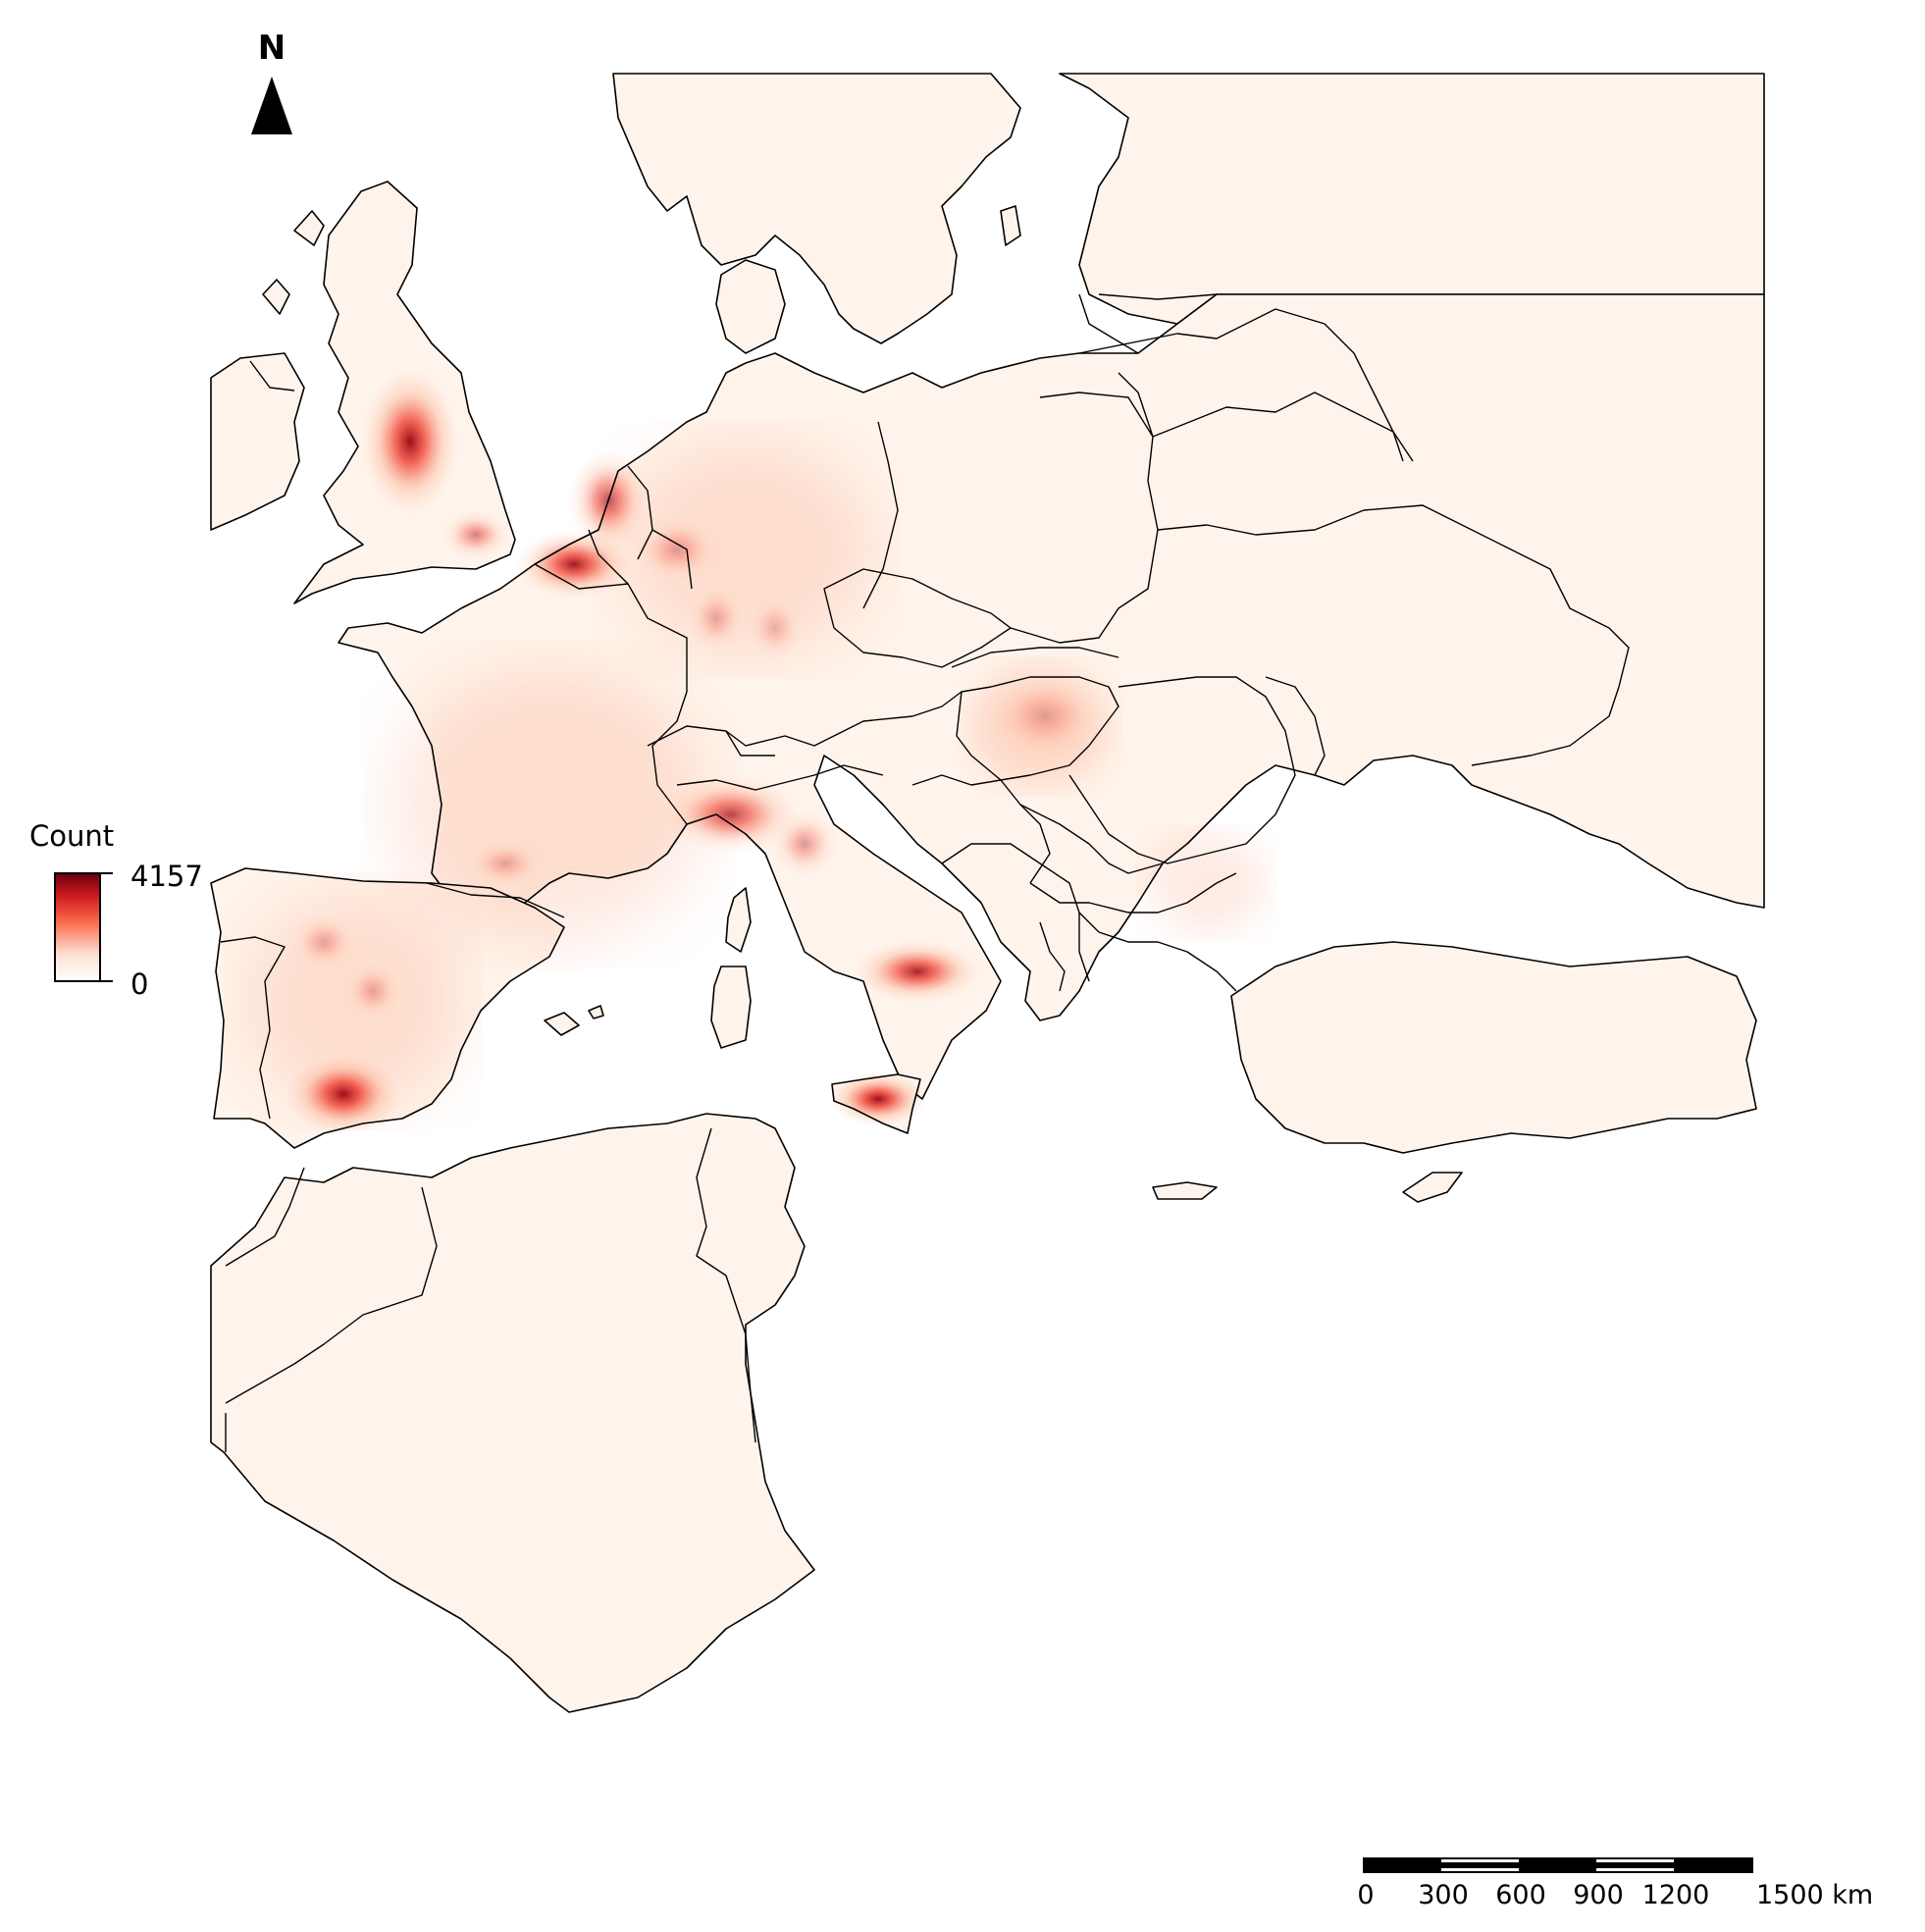 This screenshot has width=1925, height=1932. What do you see at coordinates (1493, 1047) in the screenshot?
I see `anatolia` at bounding box center [1493, 1047].